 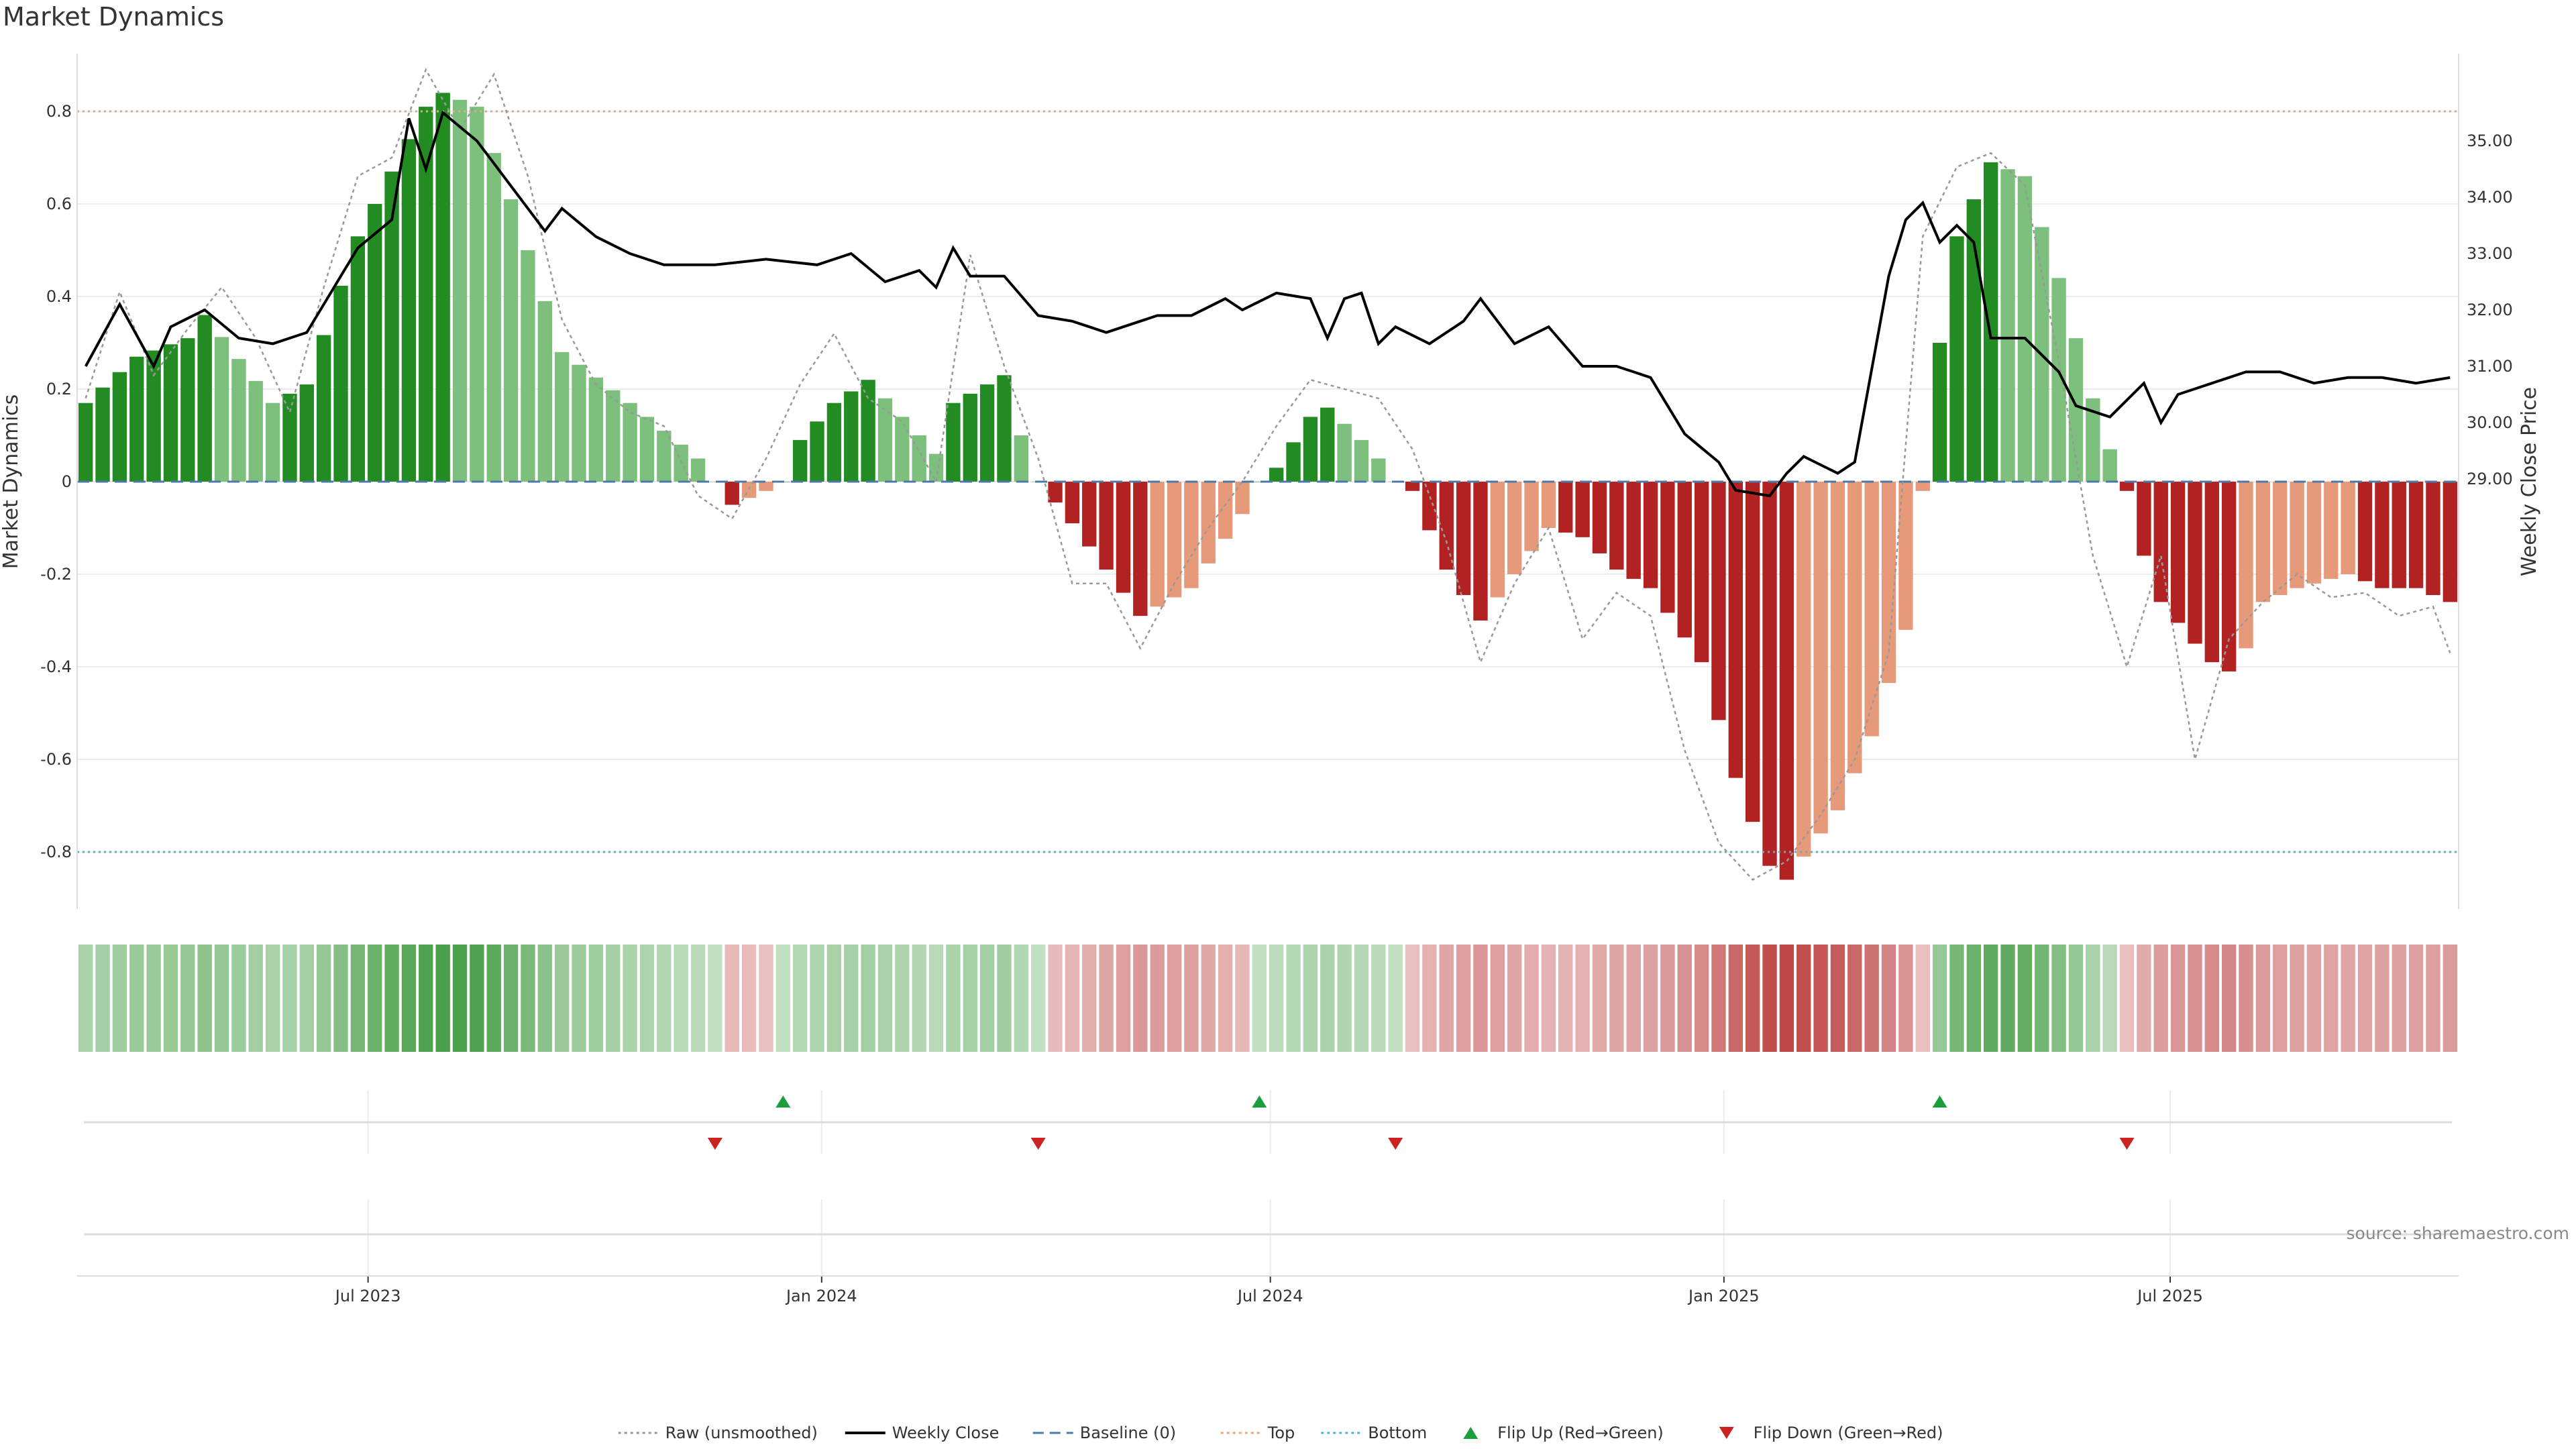 I want to click on x-tick-label: Jan 2024, so click(x=821, y=1296).